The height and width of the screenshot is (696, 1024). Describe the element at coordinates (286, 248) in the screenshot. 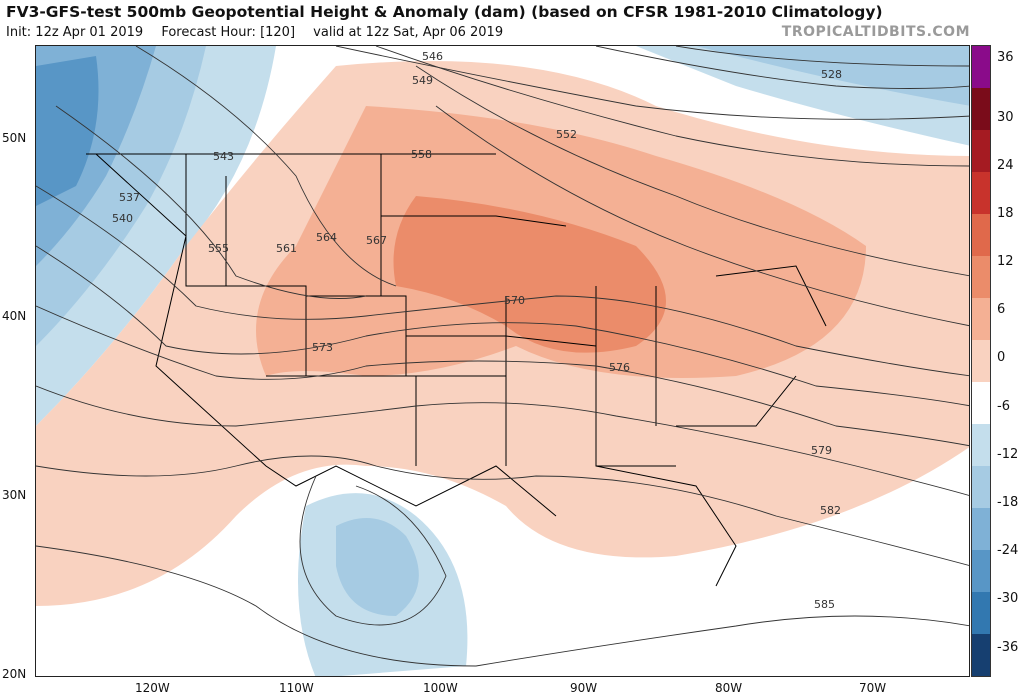

I see `contour-label: 561` at that location.